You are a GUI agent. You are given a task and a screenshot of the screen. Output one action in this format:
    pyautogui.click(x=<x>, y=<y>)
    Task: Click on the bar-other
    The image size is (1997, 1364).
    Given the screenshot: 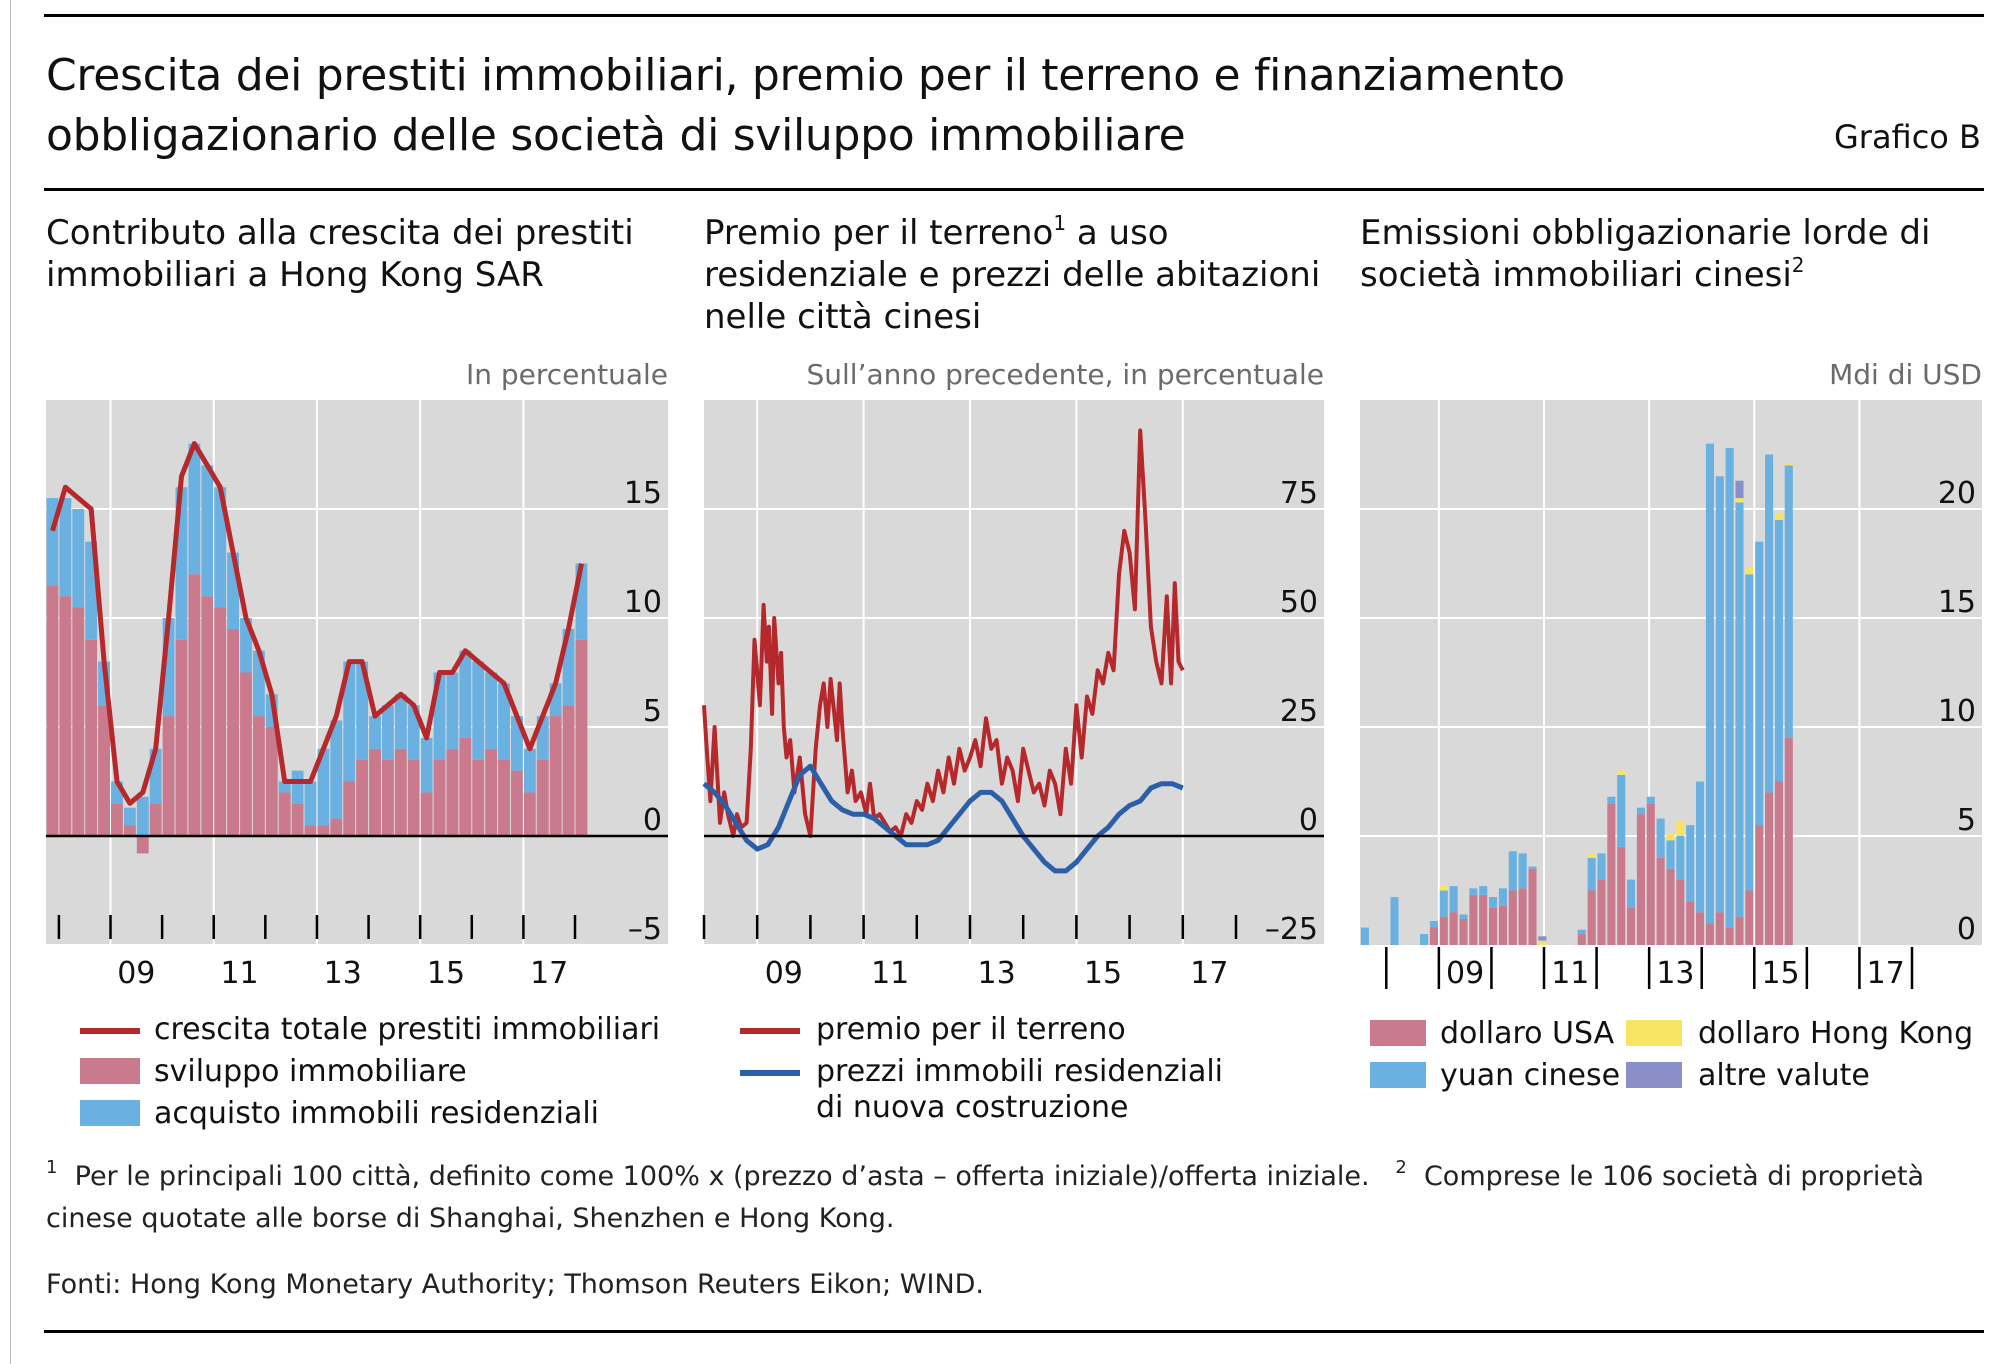 What is the action you would take?
    pyautogui.click(x=1542, y=938)
    